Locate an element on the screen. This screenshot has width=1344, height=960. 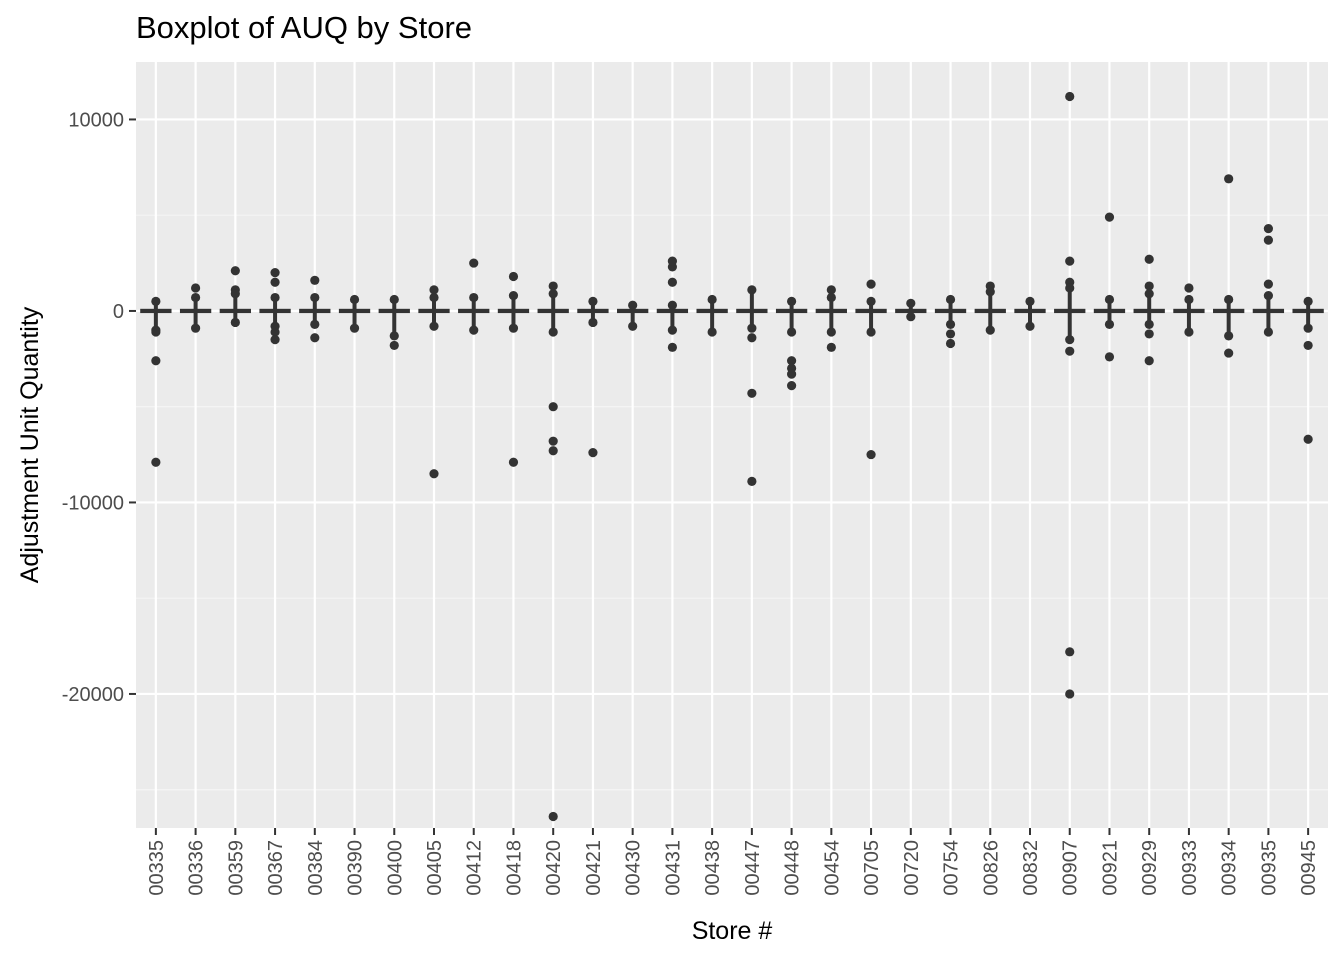
x-tick-label: 00754 is located at coordinates (952, 868).